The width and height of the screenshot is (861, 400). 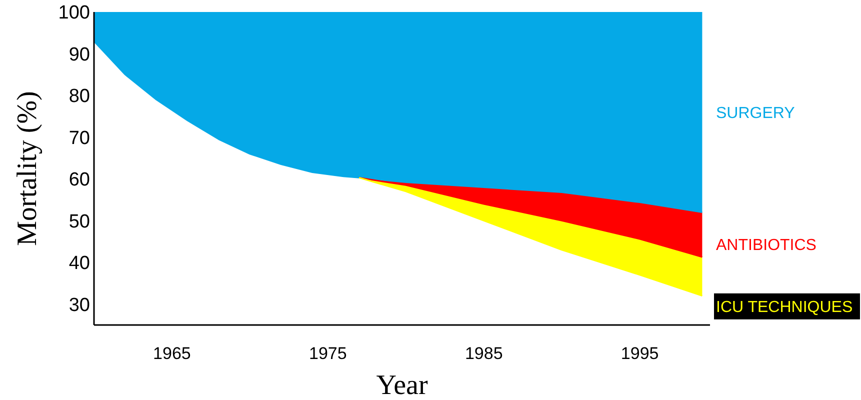 What do you see at coordinates (79, 55) in the screenshot?
I see `y-tick-label: 90` at bounding box center [79, 55].